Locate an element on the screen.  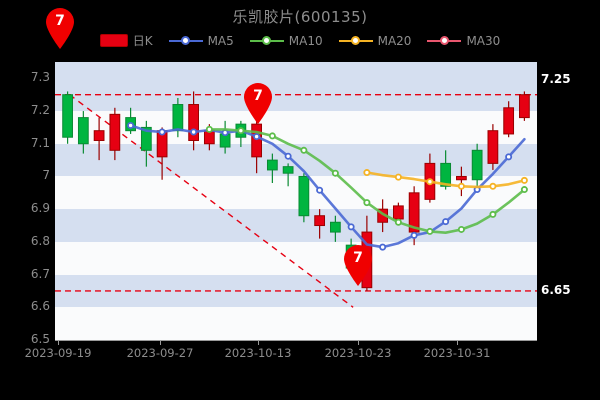
legend-item-ma5: MA5 is located at coordinates (201, 41).